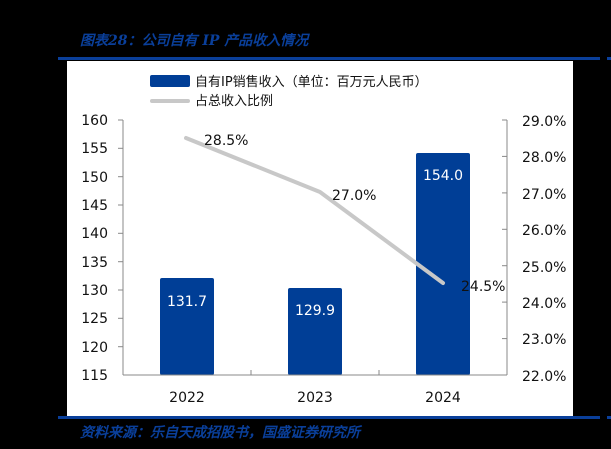  What do you see at coordinates (544, 231) in the screenshot?
I see `right-tick: 26.0%` at bounding box center [544, 231].